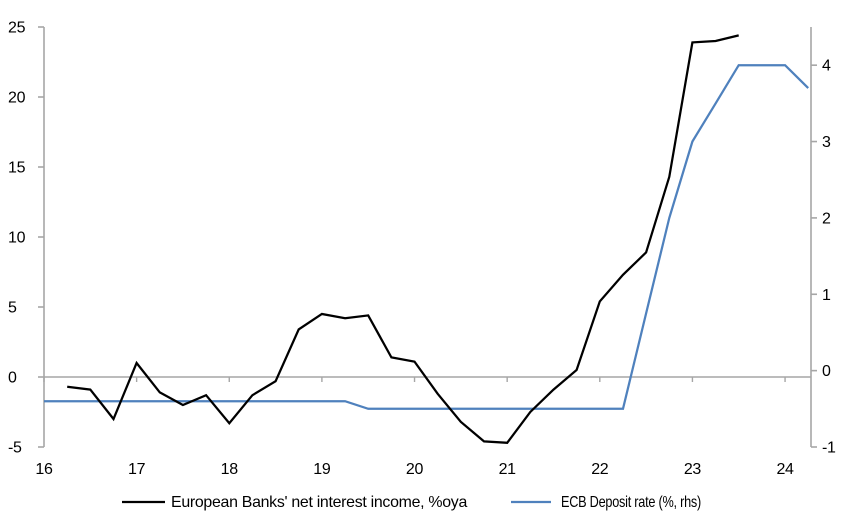 The width and height of the screenshot is (852, 531). Describe the element at coordinates (508, 469) in the screenshot. I see `x-tick-label: 21` at that location.